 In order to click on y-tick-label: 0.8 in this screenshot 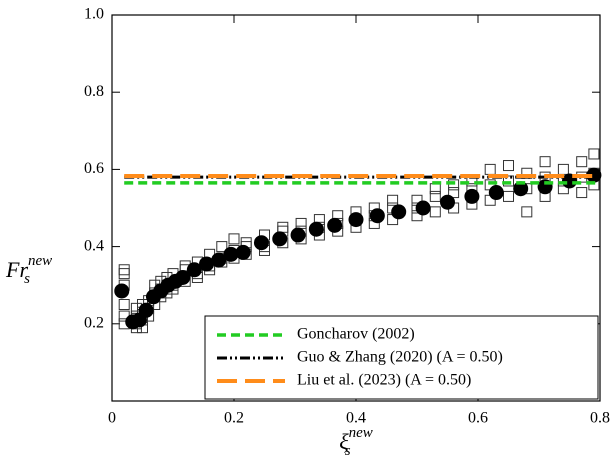, I will do `click(94, 91)`.